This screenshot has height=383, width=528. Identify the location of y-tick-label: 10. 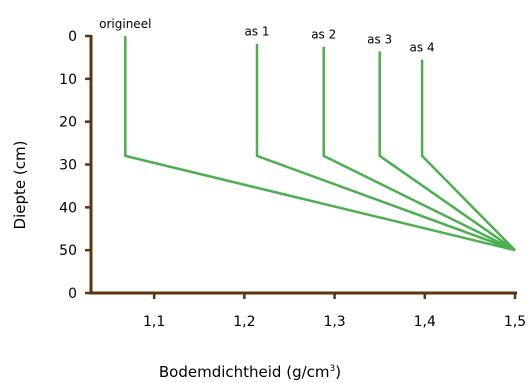
(68, 80).